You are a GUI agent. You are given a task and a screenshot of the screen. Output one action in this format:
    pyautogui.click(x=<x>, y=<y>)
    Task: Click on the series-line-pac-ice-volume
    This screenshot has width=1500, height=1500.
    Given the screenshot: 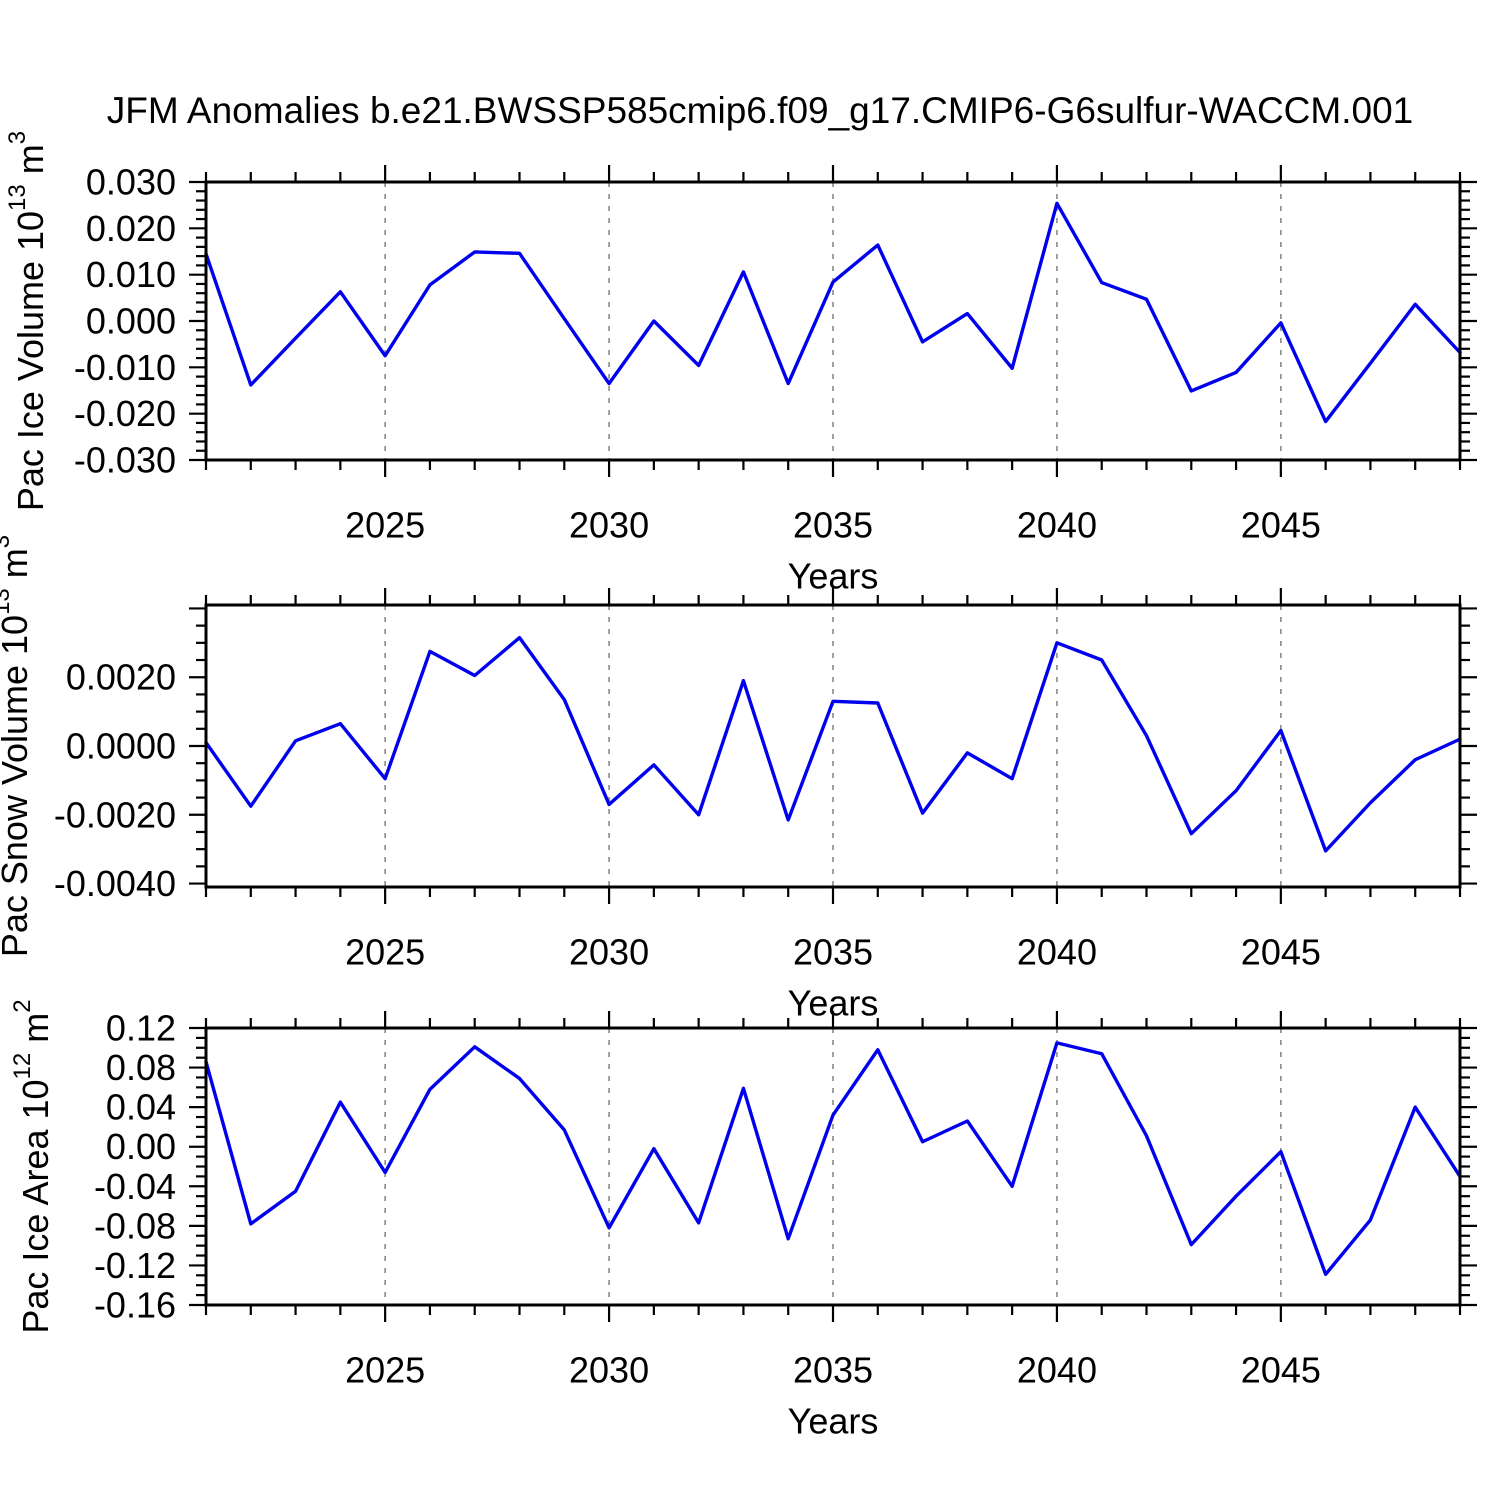 What is the action you would take?
    pyautogui.click(x=833, y=312)
    